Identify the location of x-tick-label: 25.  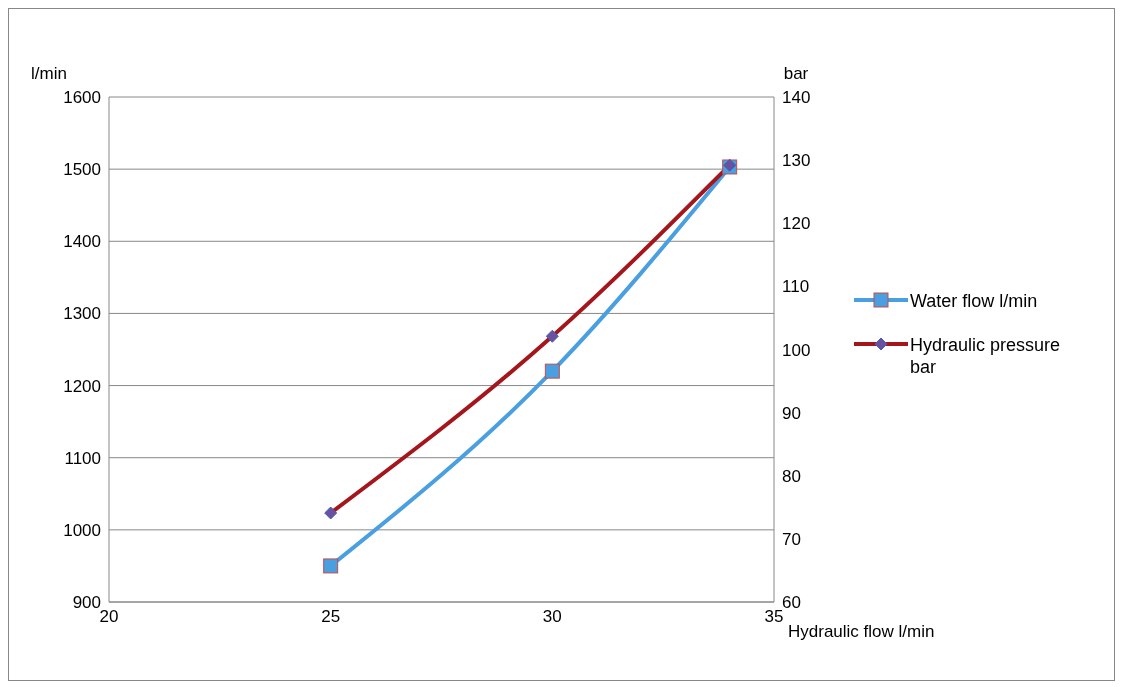
(331, 617).